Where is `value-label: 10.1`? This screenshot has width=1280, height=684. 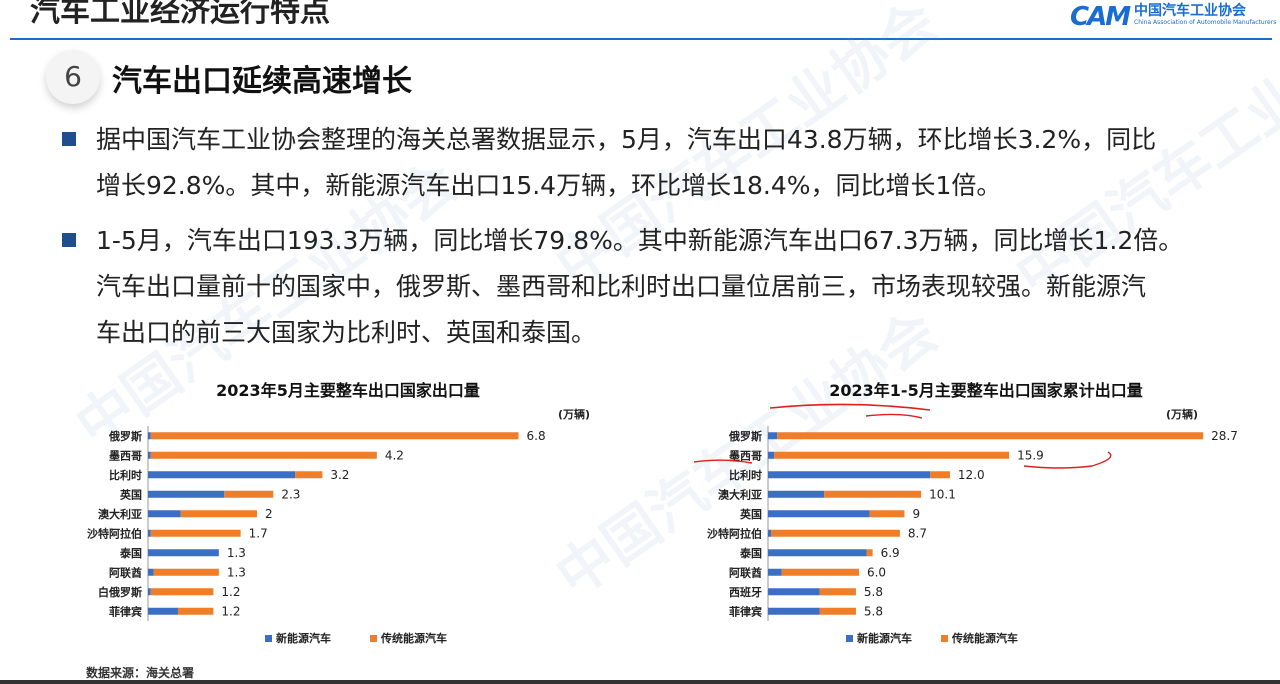
value-label: 10.1 is located at coordinates (942, 494).